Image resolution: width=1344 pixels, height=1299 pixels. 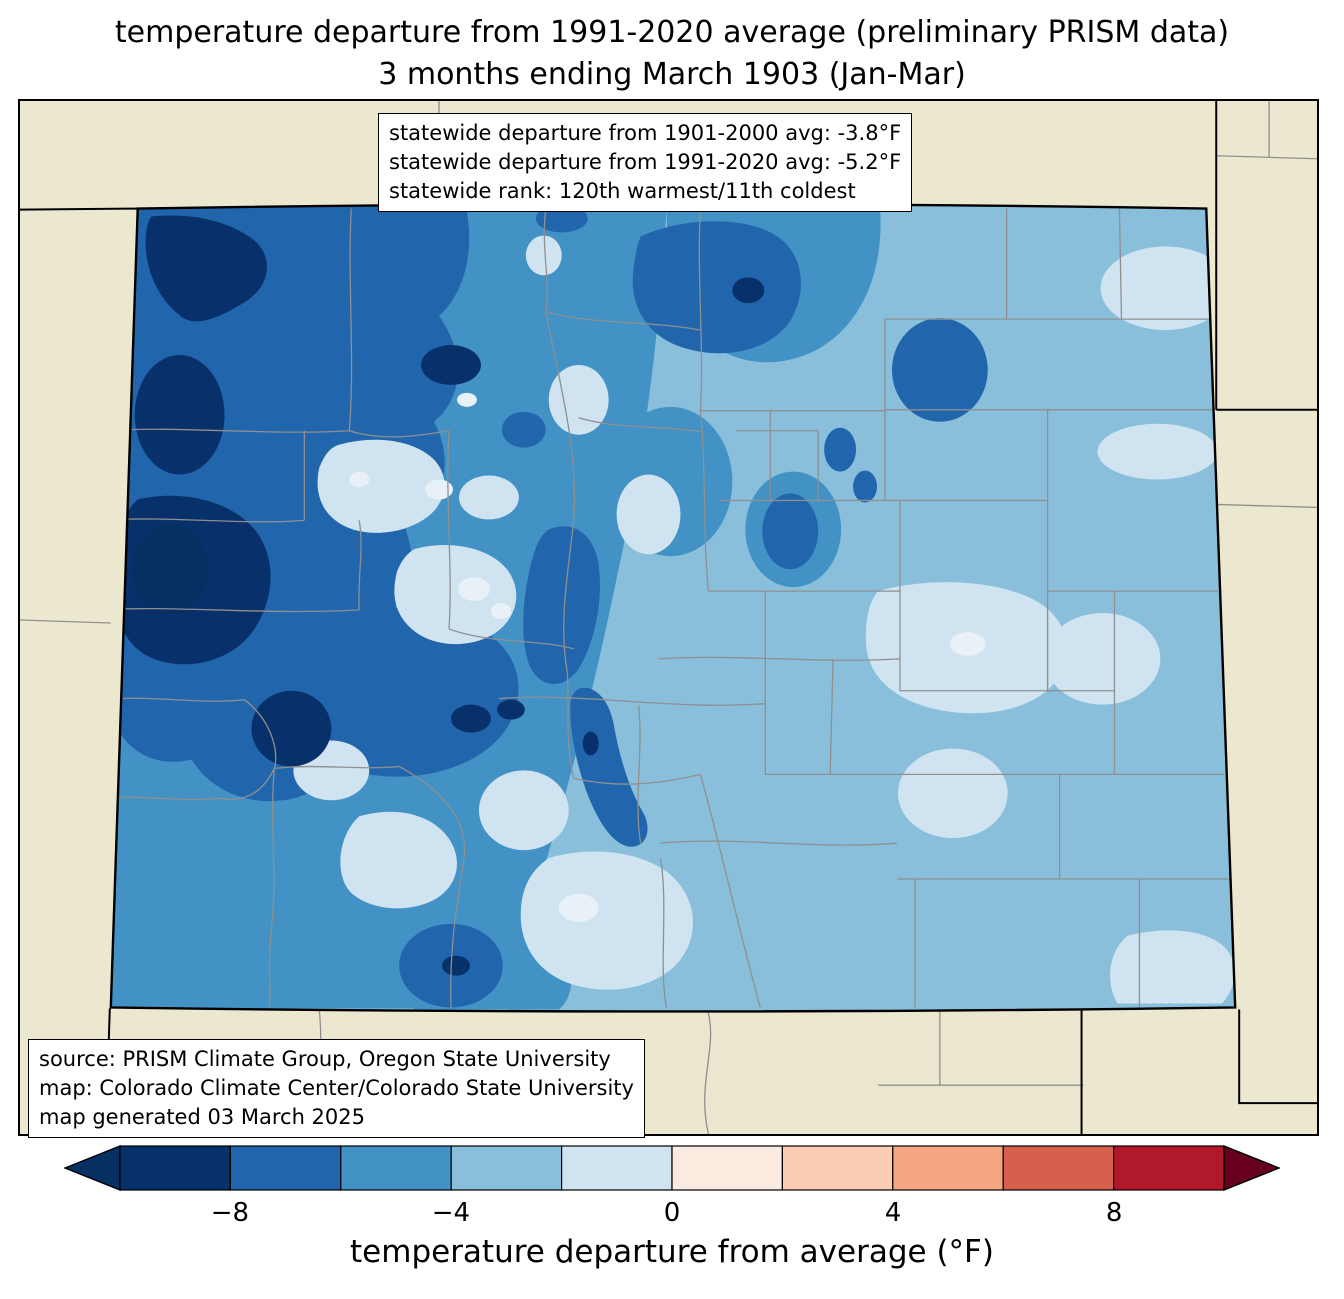 What do you see at coordinates (202, 1116) in the screenshot?
I see `source-line-3: map generated 03 March 2025` at bounding box center [202, 1116].